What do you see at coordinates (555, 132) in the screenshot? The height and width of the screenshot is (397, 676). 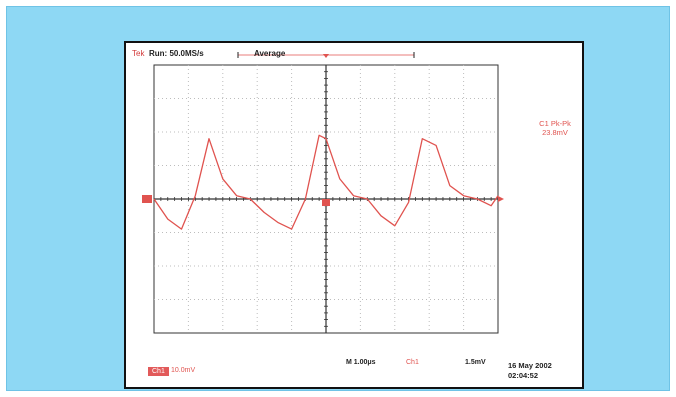 I see `measurement-value: 23.8mV` at bounding box center [555, 132].